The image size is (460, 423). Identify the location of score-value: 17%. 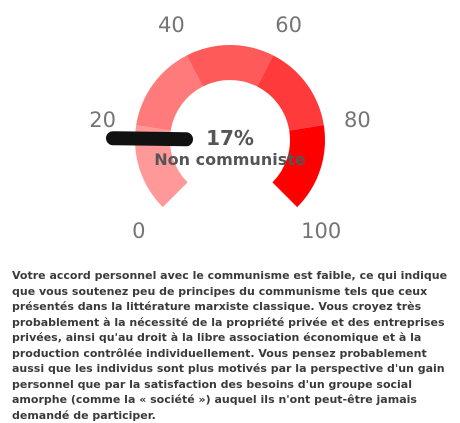
(230, 138).